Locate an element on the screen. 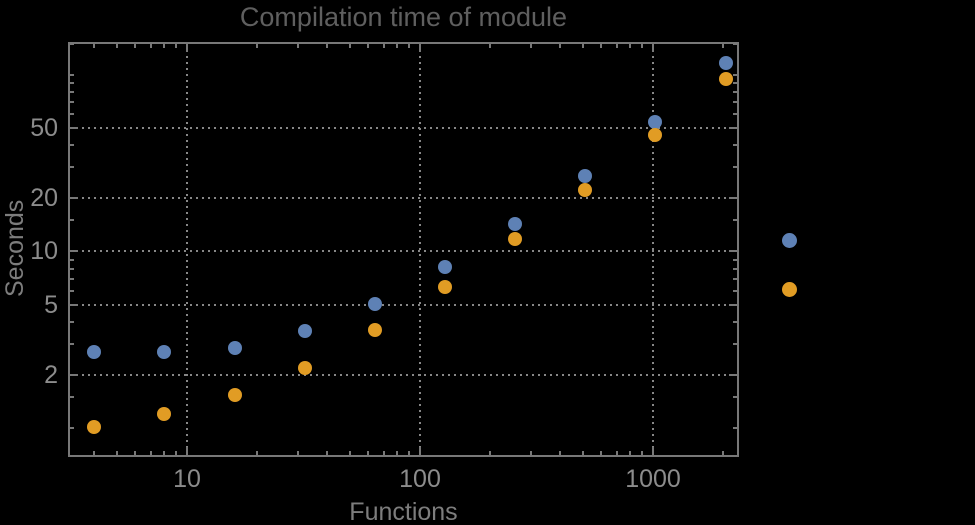 This screenshot has height=525, width=975. y-tick-label: 5 is located at coordinates (51, 304).